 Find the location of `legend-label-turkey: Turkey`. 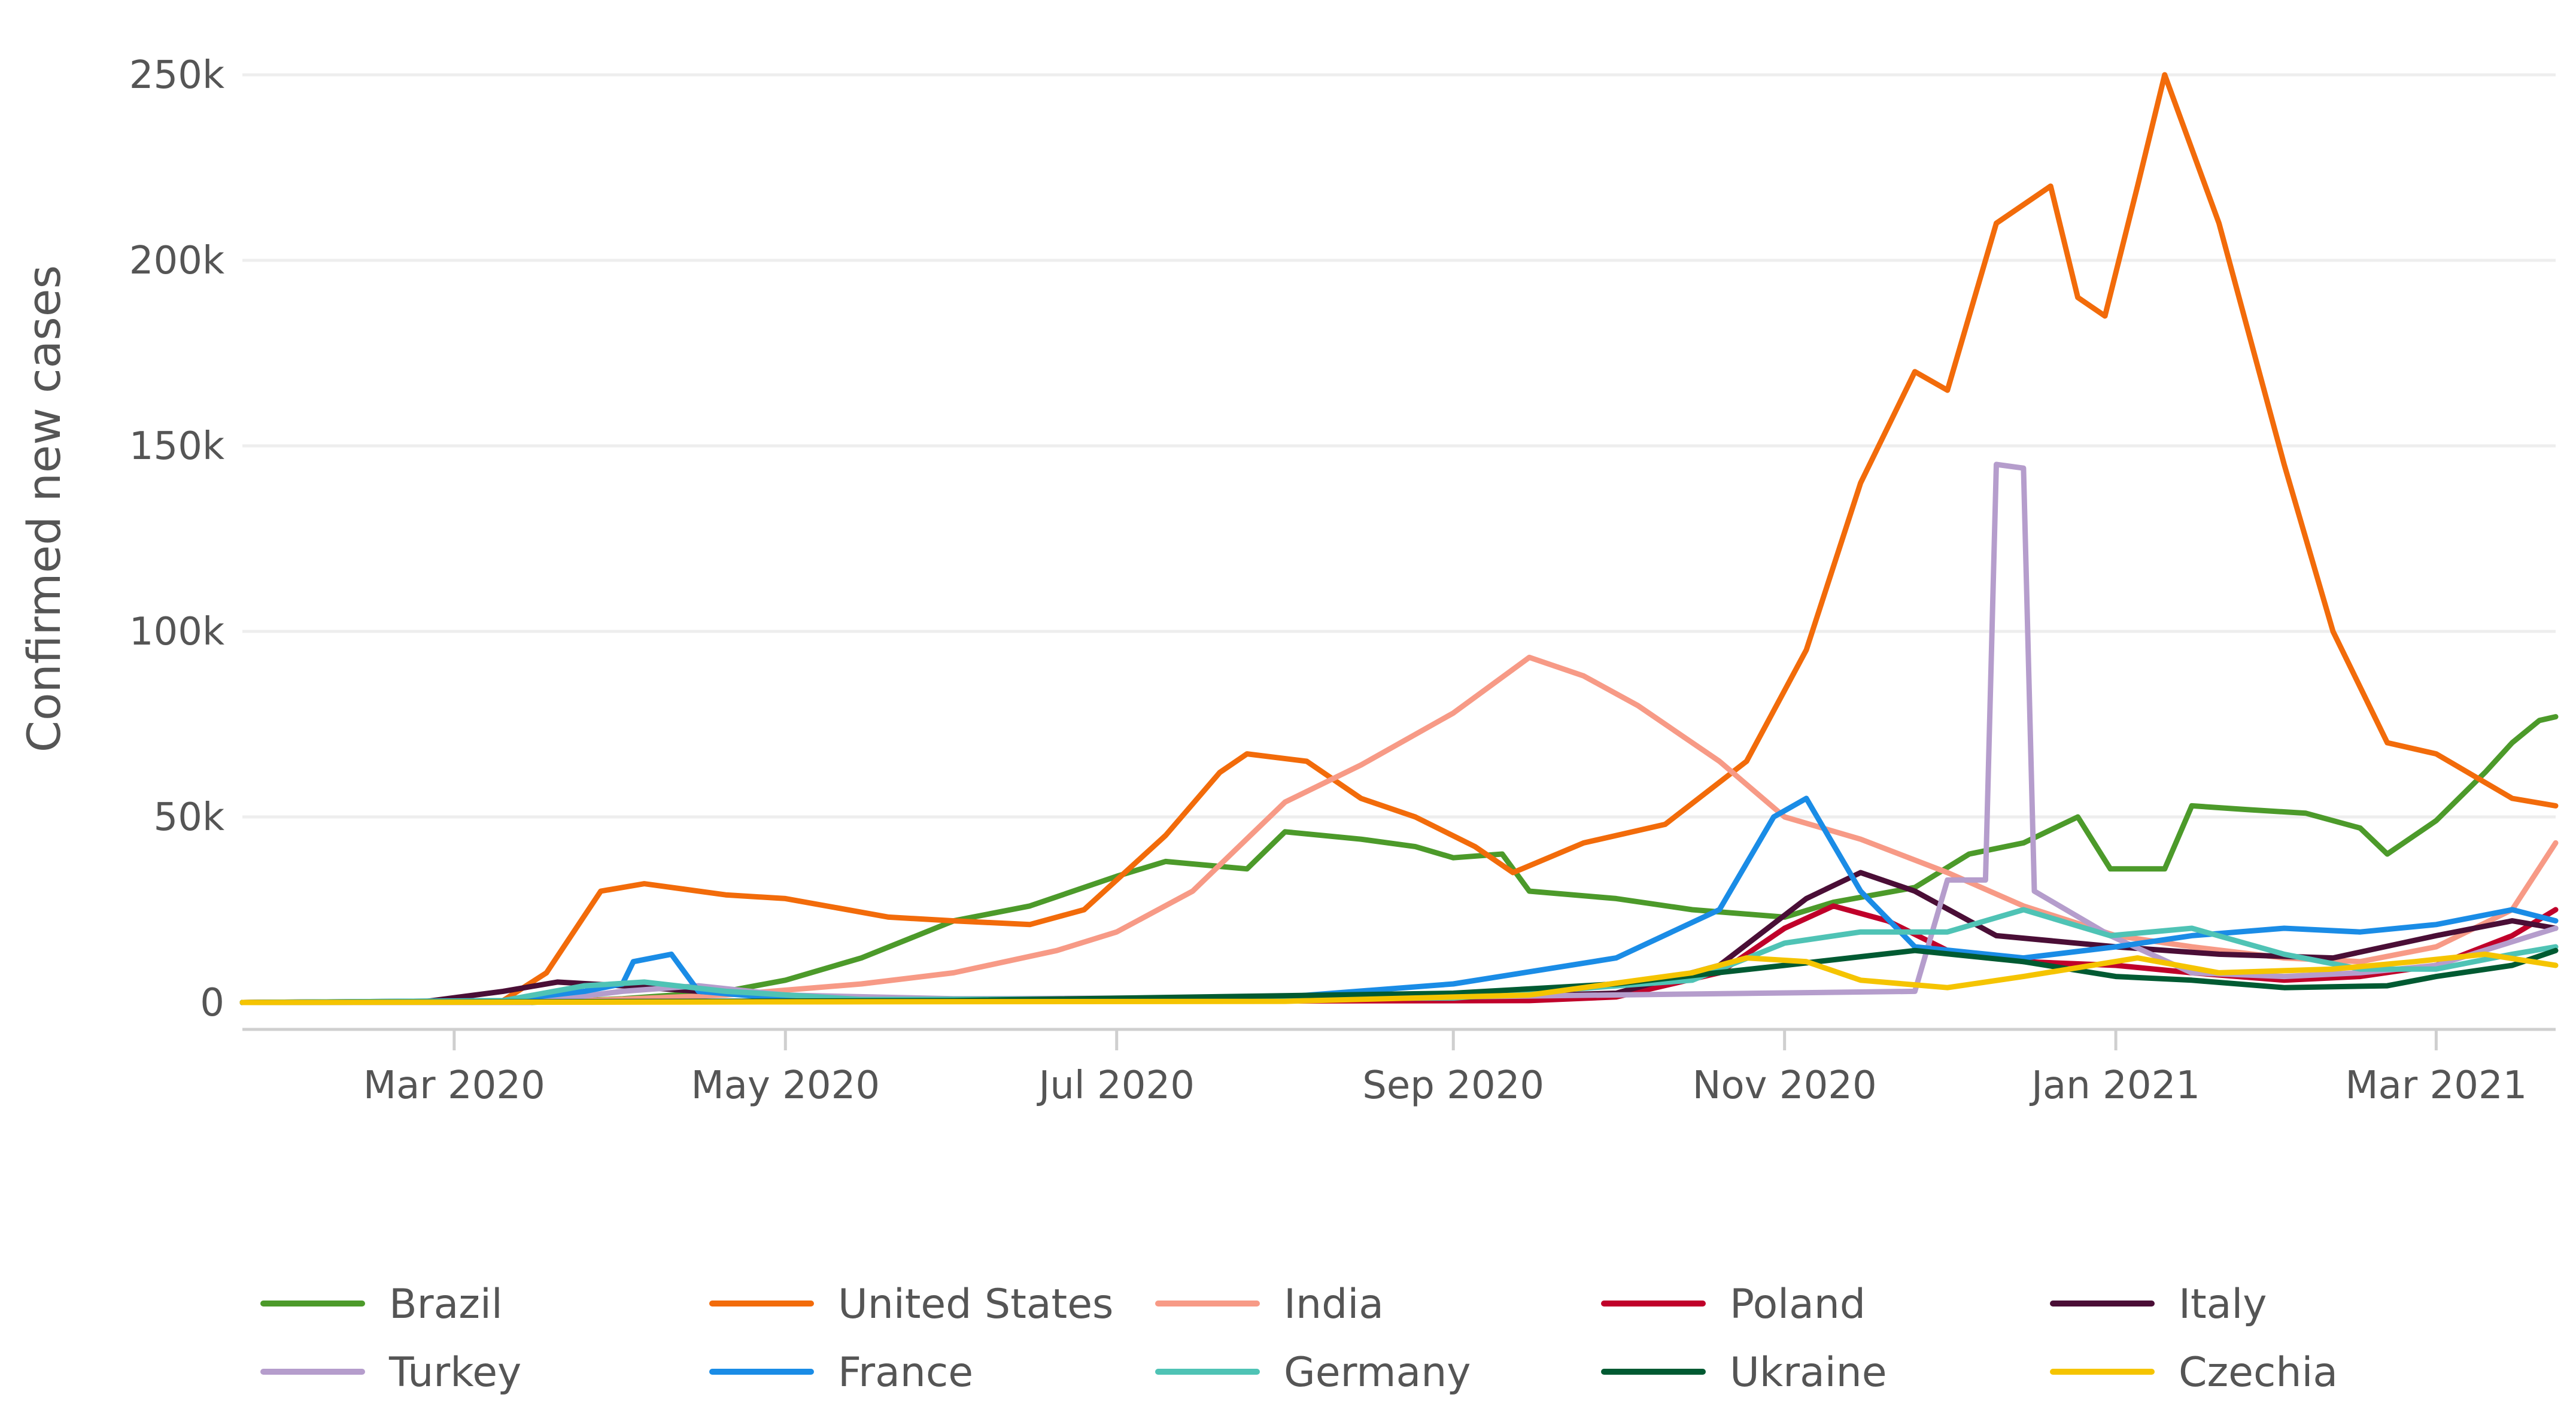

legend-label-turkey: Turkey is located at coordinates (454, 1372).